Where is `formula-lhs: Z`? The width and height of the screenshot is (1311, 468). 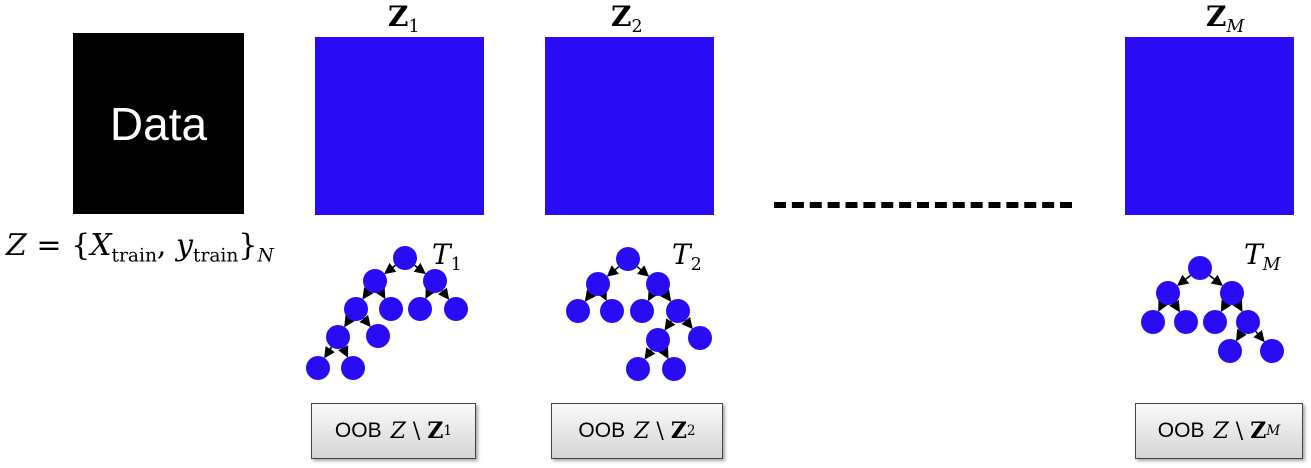
formula-lhs: Z is located at coordinates (16, 245).